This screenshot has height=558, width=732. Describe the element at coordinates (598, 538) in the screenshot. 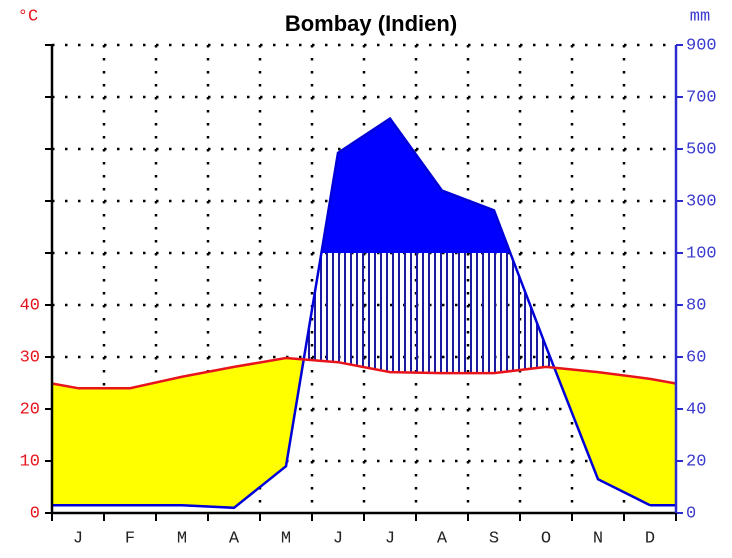

I see `x-tick-label: N` at that location.